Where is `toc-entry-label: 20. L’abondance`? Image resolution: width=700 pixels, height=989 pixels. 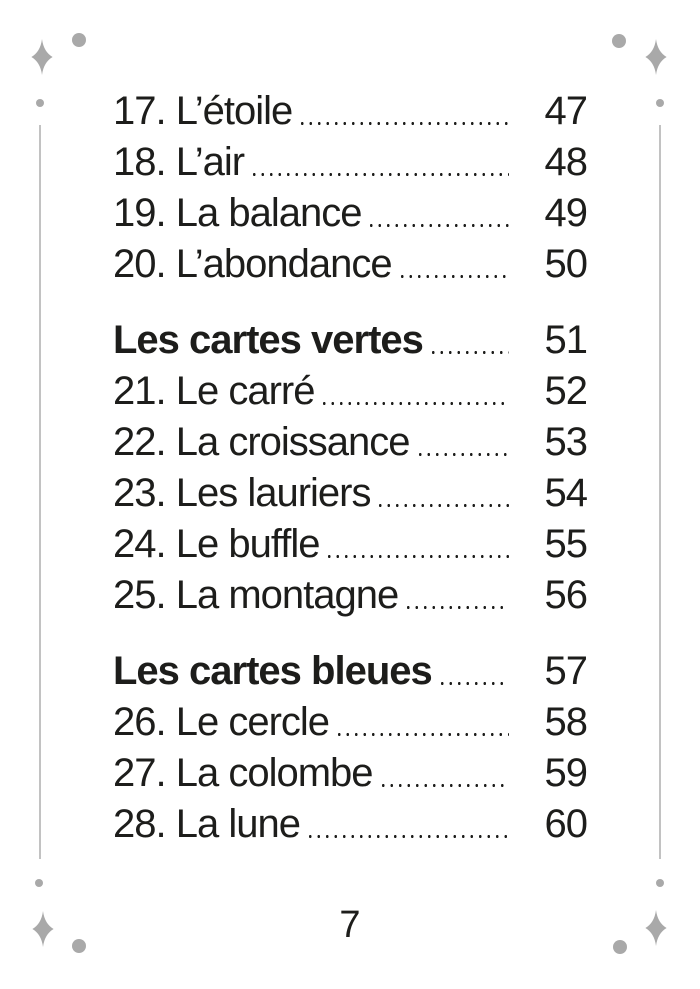
toc-entry-label: 20. L’abondance is located at coordinates (253, 264).